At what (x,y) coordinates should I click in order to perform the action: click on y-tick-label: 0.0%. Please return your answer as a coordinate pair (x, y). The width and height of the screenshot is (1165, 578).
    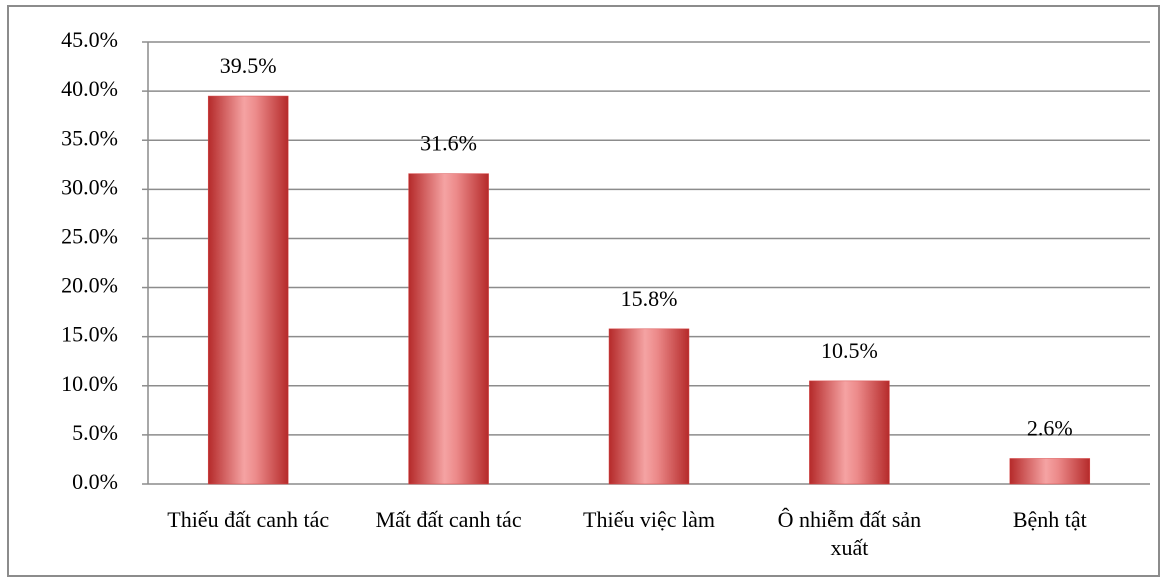
    Looking at the image, I should click on (95, 481).